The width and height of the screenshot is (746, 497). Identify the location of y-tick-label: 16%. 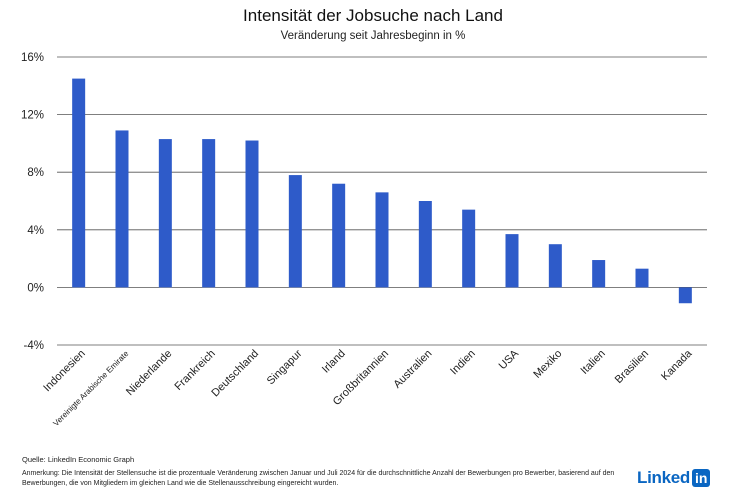
(32, 58).